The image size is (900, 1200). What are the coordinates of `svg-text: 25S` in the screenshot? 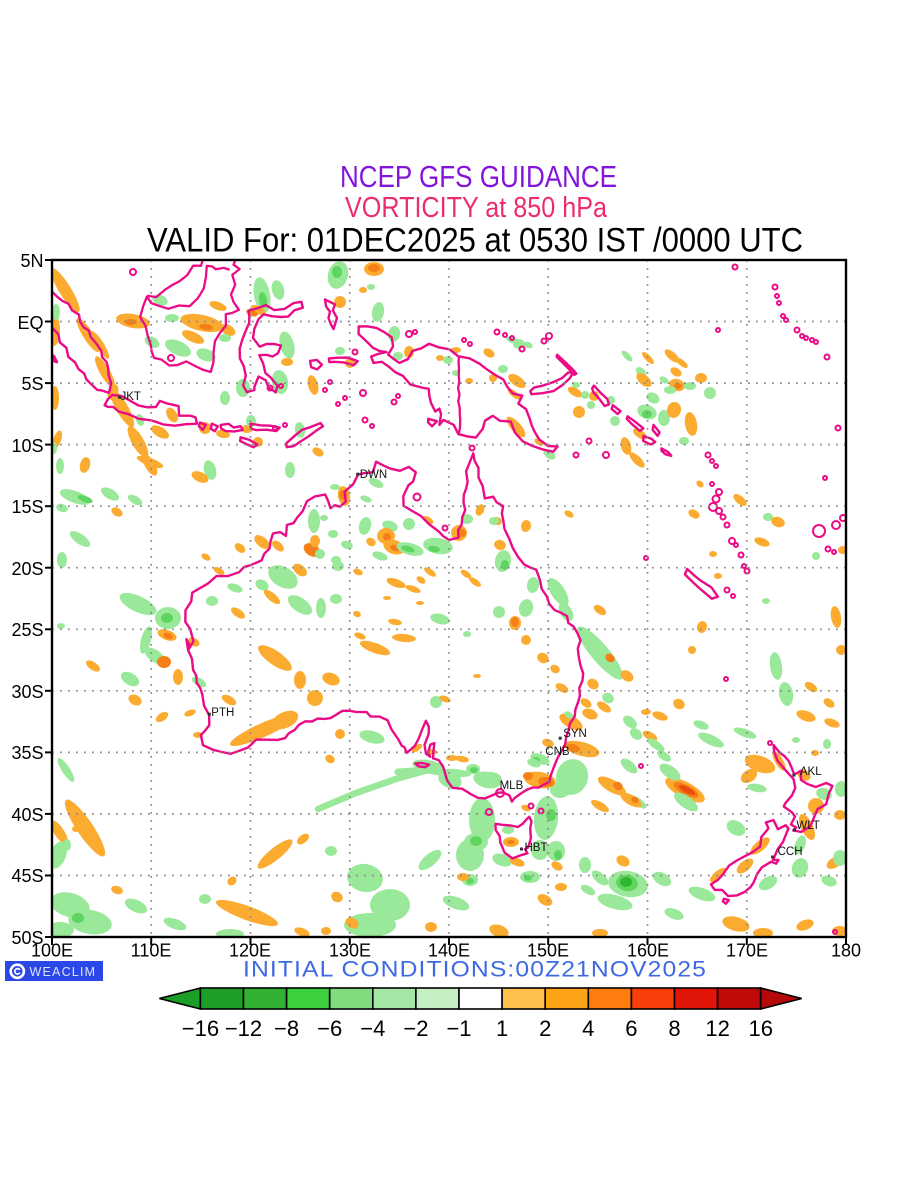 It's located at (27, 630).